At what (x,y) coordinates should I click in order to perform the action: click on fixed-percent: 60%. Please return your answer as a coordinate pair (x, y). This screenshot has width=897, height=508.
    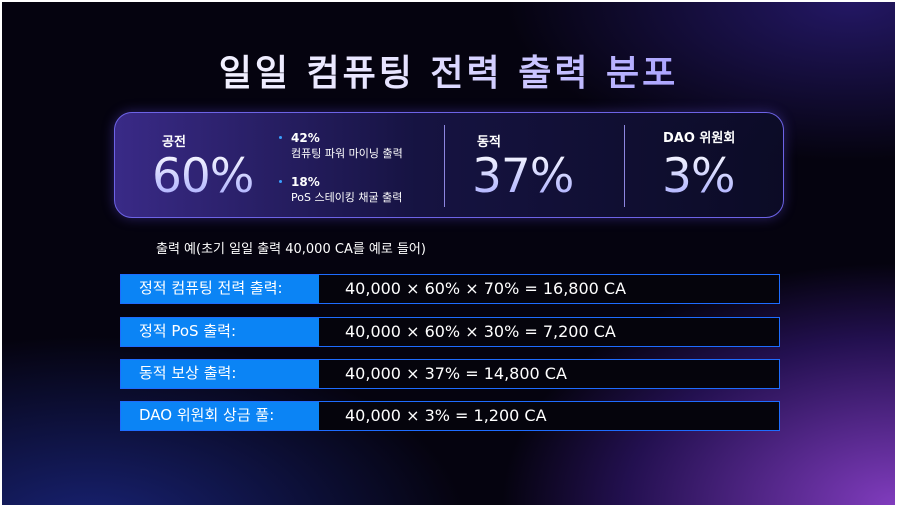
    Looking at the image, I should click on (203, 176).